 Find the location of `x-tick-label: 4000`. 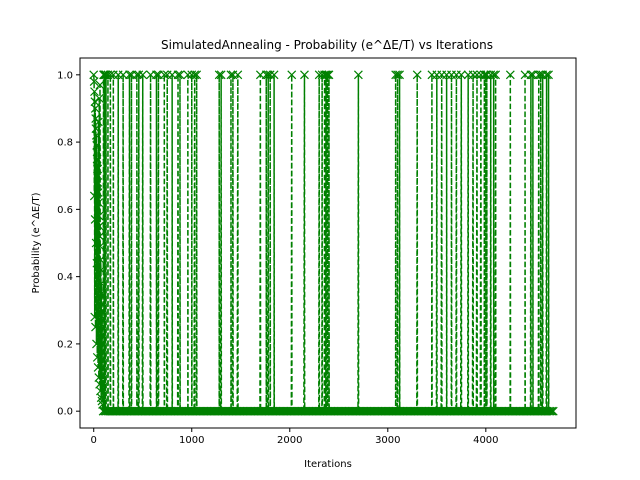

x-tick-label: 4000 is located at coordinates (485, 440).